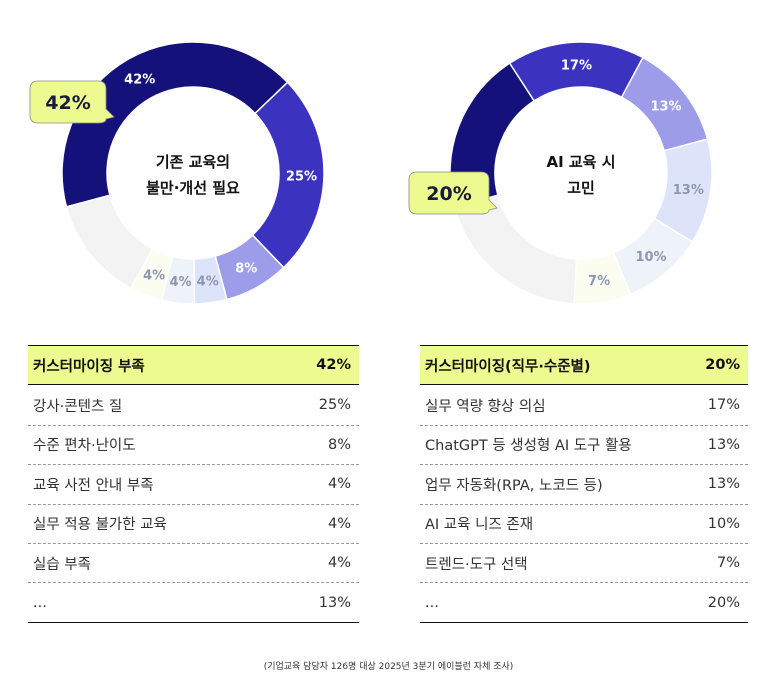  Describe the element at coordinates (193, 523) in the screenshot. I see `table-row: 실무 적용 불가한 교육 4%` at that location.